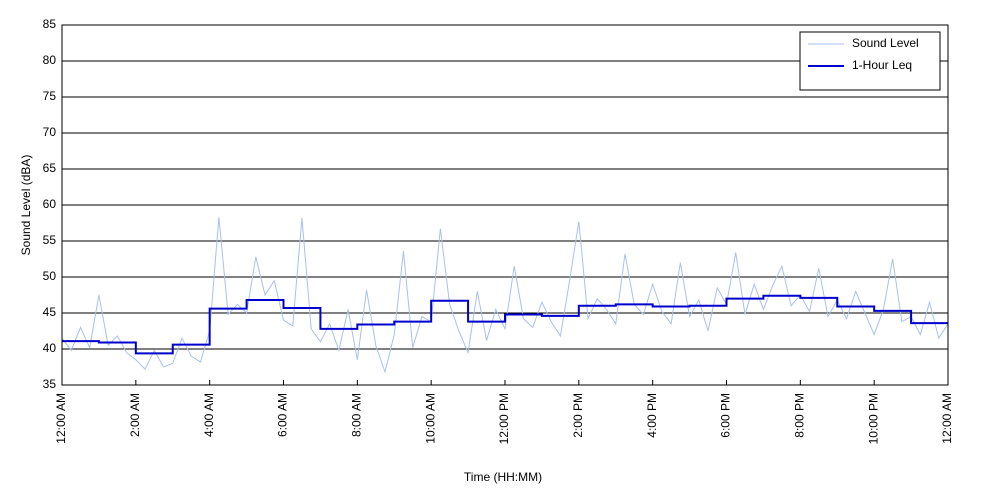 This screenshot has width=1000, height=500. I want to click on x-tick-label: 10:00 AM, so click(430, 418).